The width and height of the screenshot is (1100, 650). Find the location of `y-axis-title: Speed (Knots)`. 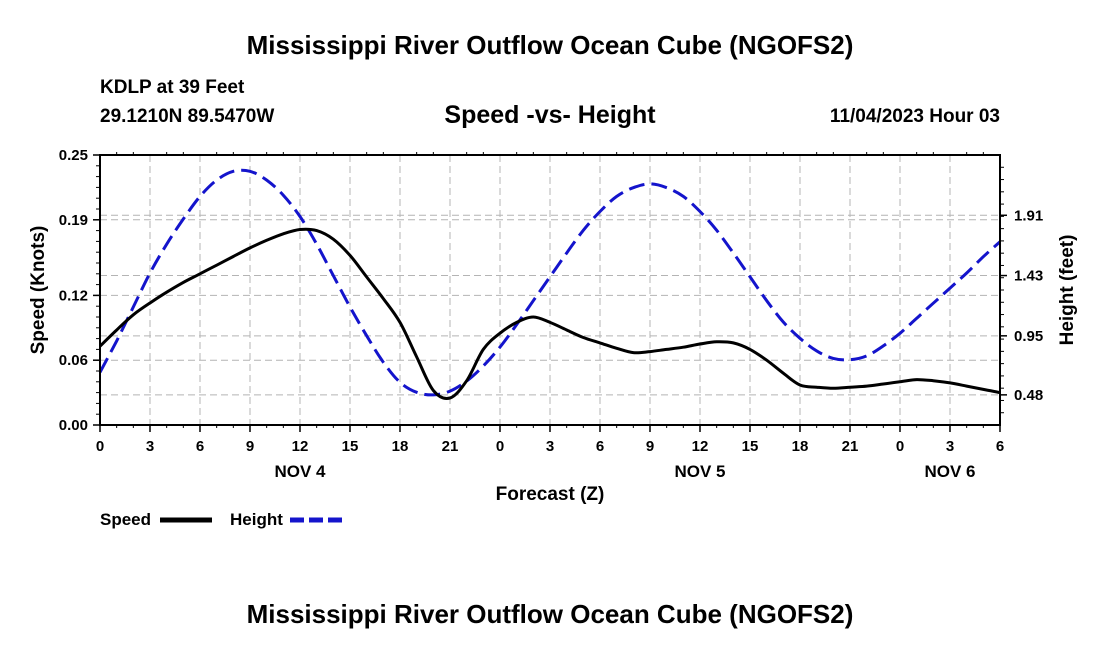

y-axis-title: Speed (Knots) is located at coordinates (38, 290).